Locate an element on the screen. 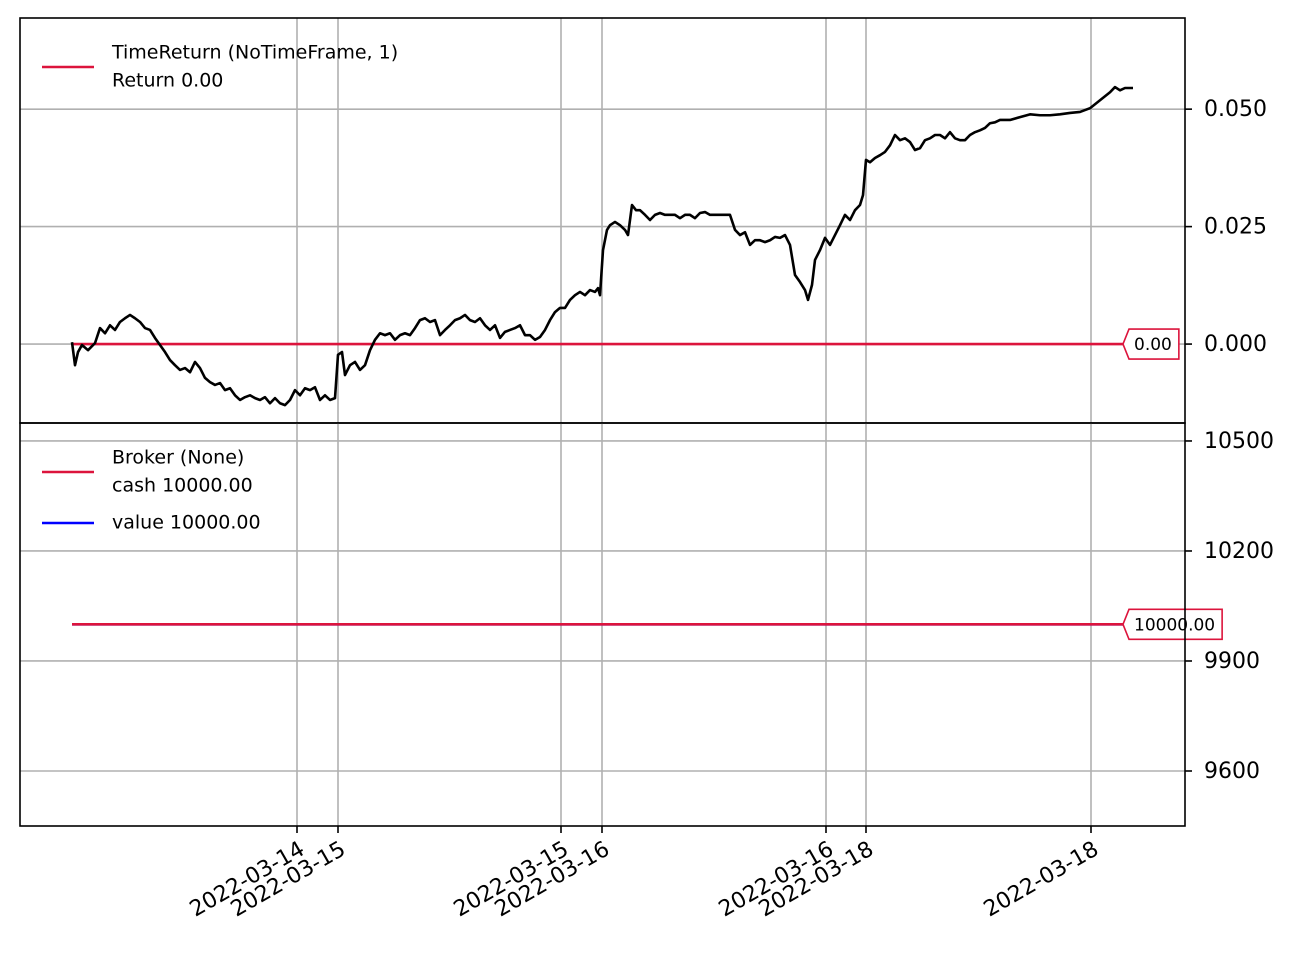 The height and width of the screenshot is (970, 1312). legend-label: value 10000.00 is located at coordinates (186, 523).